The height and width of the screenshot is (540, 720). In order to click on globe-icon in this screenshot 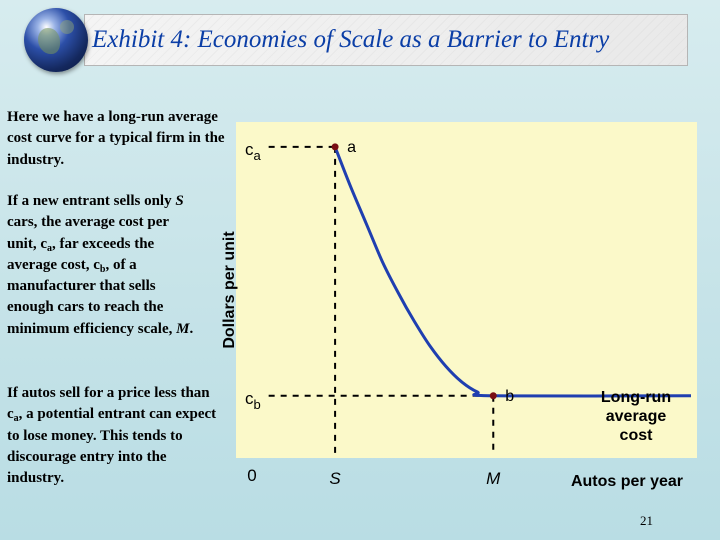, I will do `click(56, 40)`.